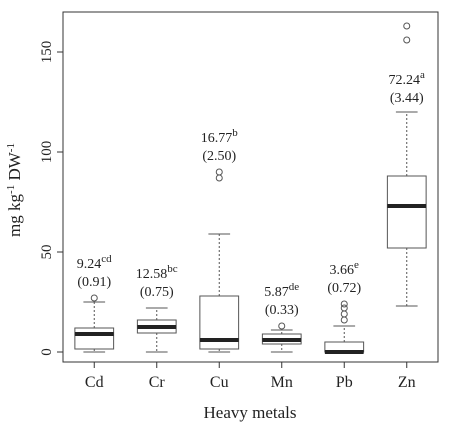 The image size is (452, 428). What do you see at coordinates (282, 310) in the screenshot?
I see `annotation-se: (0.33)` at bounding box center [282, 310].